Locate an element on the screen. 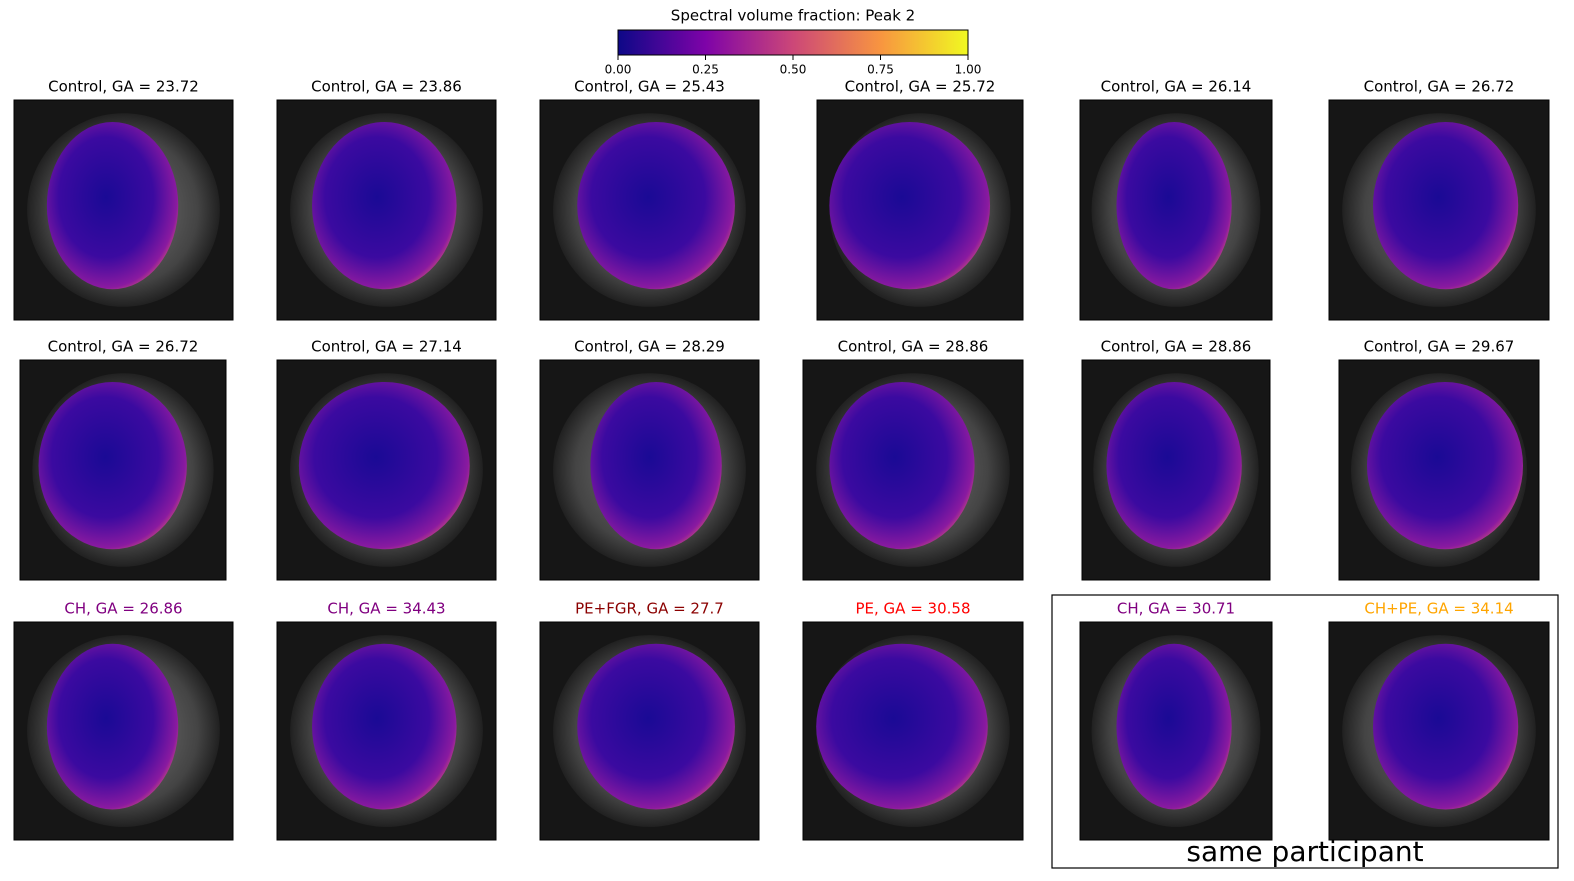  panel-title: CH+PE, GA = 34.14 is located at coordinates (1438, 609).